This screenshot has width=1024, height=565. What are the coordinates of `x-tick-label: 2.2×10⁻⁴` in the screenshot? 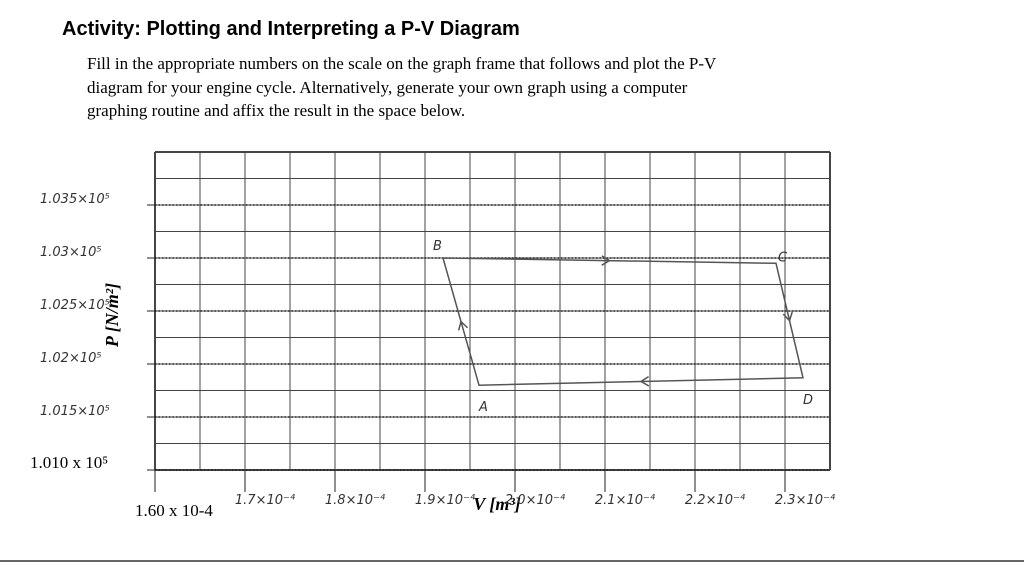 It's located at (715, 500).